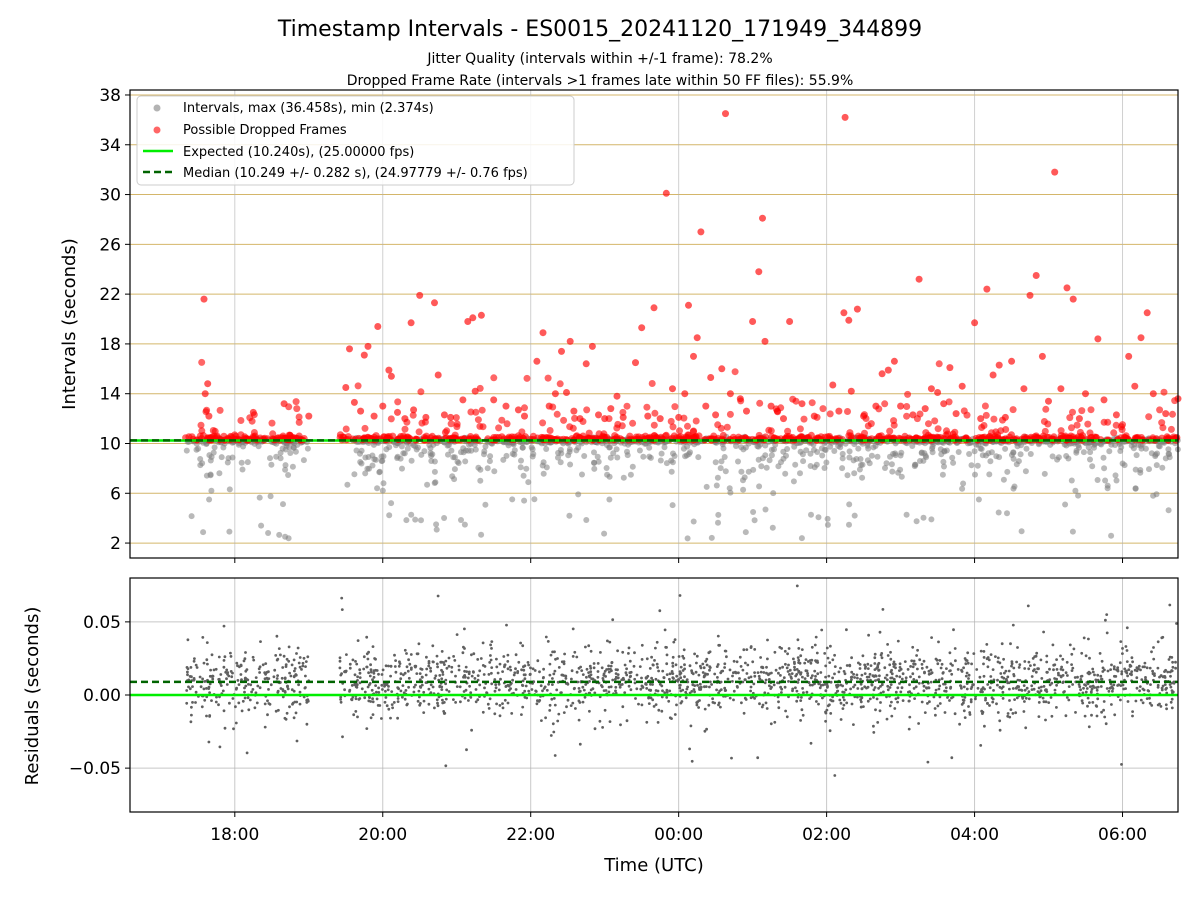  Describe the element at coordinates (298, 152) in the screenshot. I see `legend-expected-label: Expected (10.240s), (25.00000 fps)` at that location.